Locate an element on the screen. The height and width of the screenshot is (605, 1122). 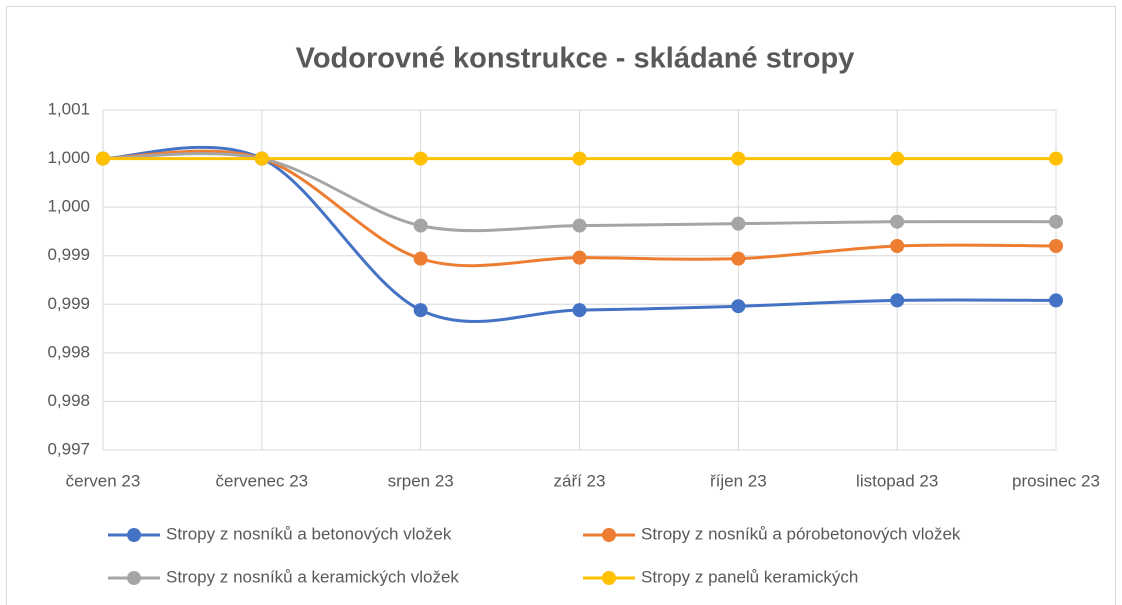
x-tick-label: prosinec 23 is located at coordinates (1056, 480).